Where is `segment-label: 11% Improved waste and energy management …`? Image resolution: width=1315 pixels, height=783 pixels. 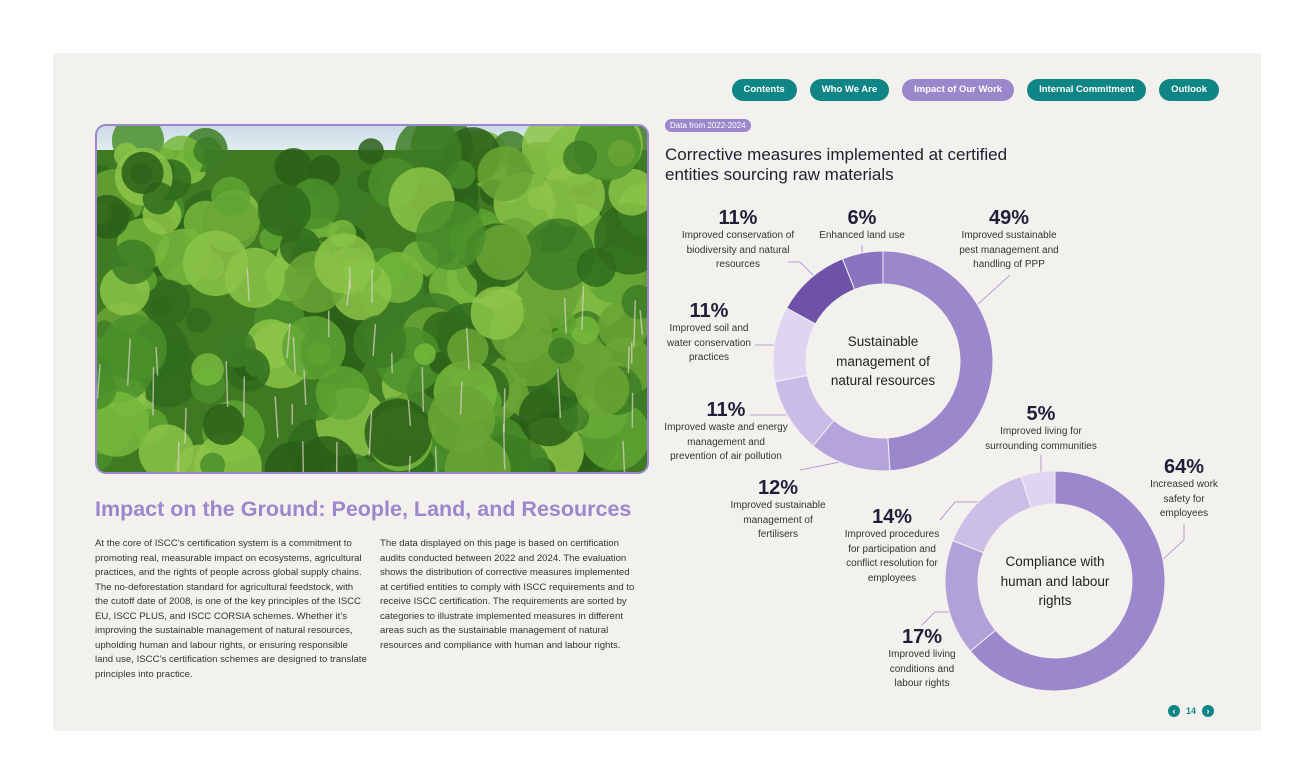
segment-label: 11% Improved waste and energy management … is located at coordinates (726, 432).